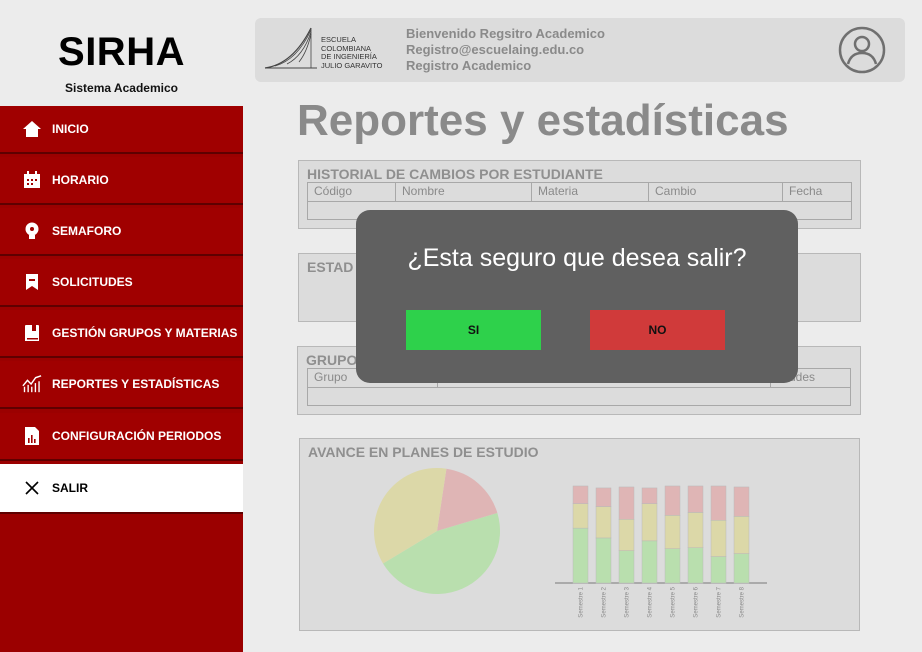 The image size is (922, 652). I want to click on sidebar-item-semaforo: SEMAFORO, so click(121, 232).